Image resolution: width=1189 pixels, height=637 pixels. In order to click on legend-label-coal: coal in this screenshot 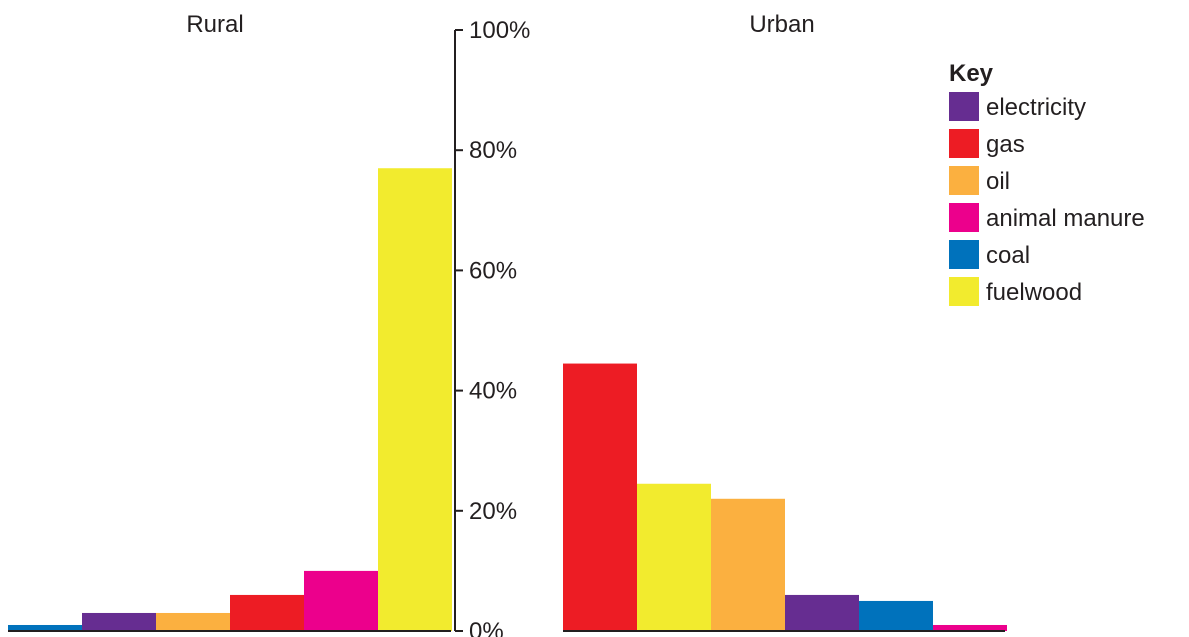, I will do `click(1008, 255)`.